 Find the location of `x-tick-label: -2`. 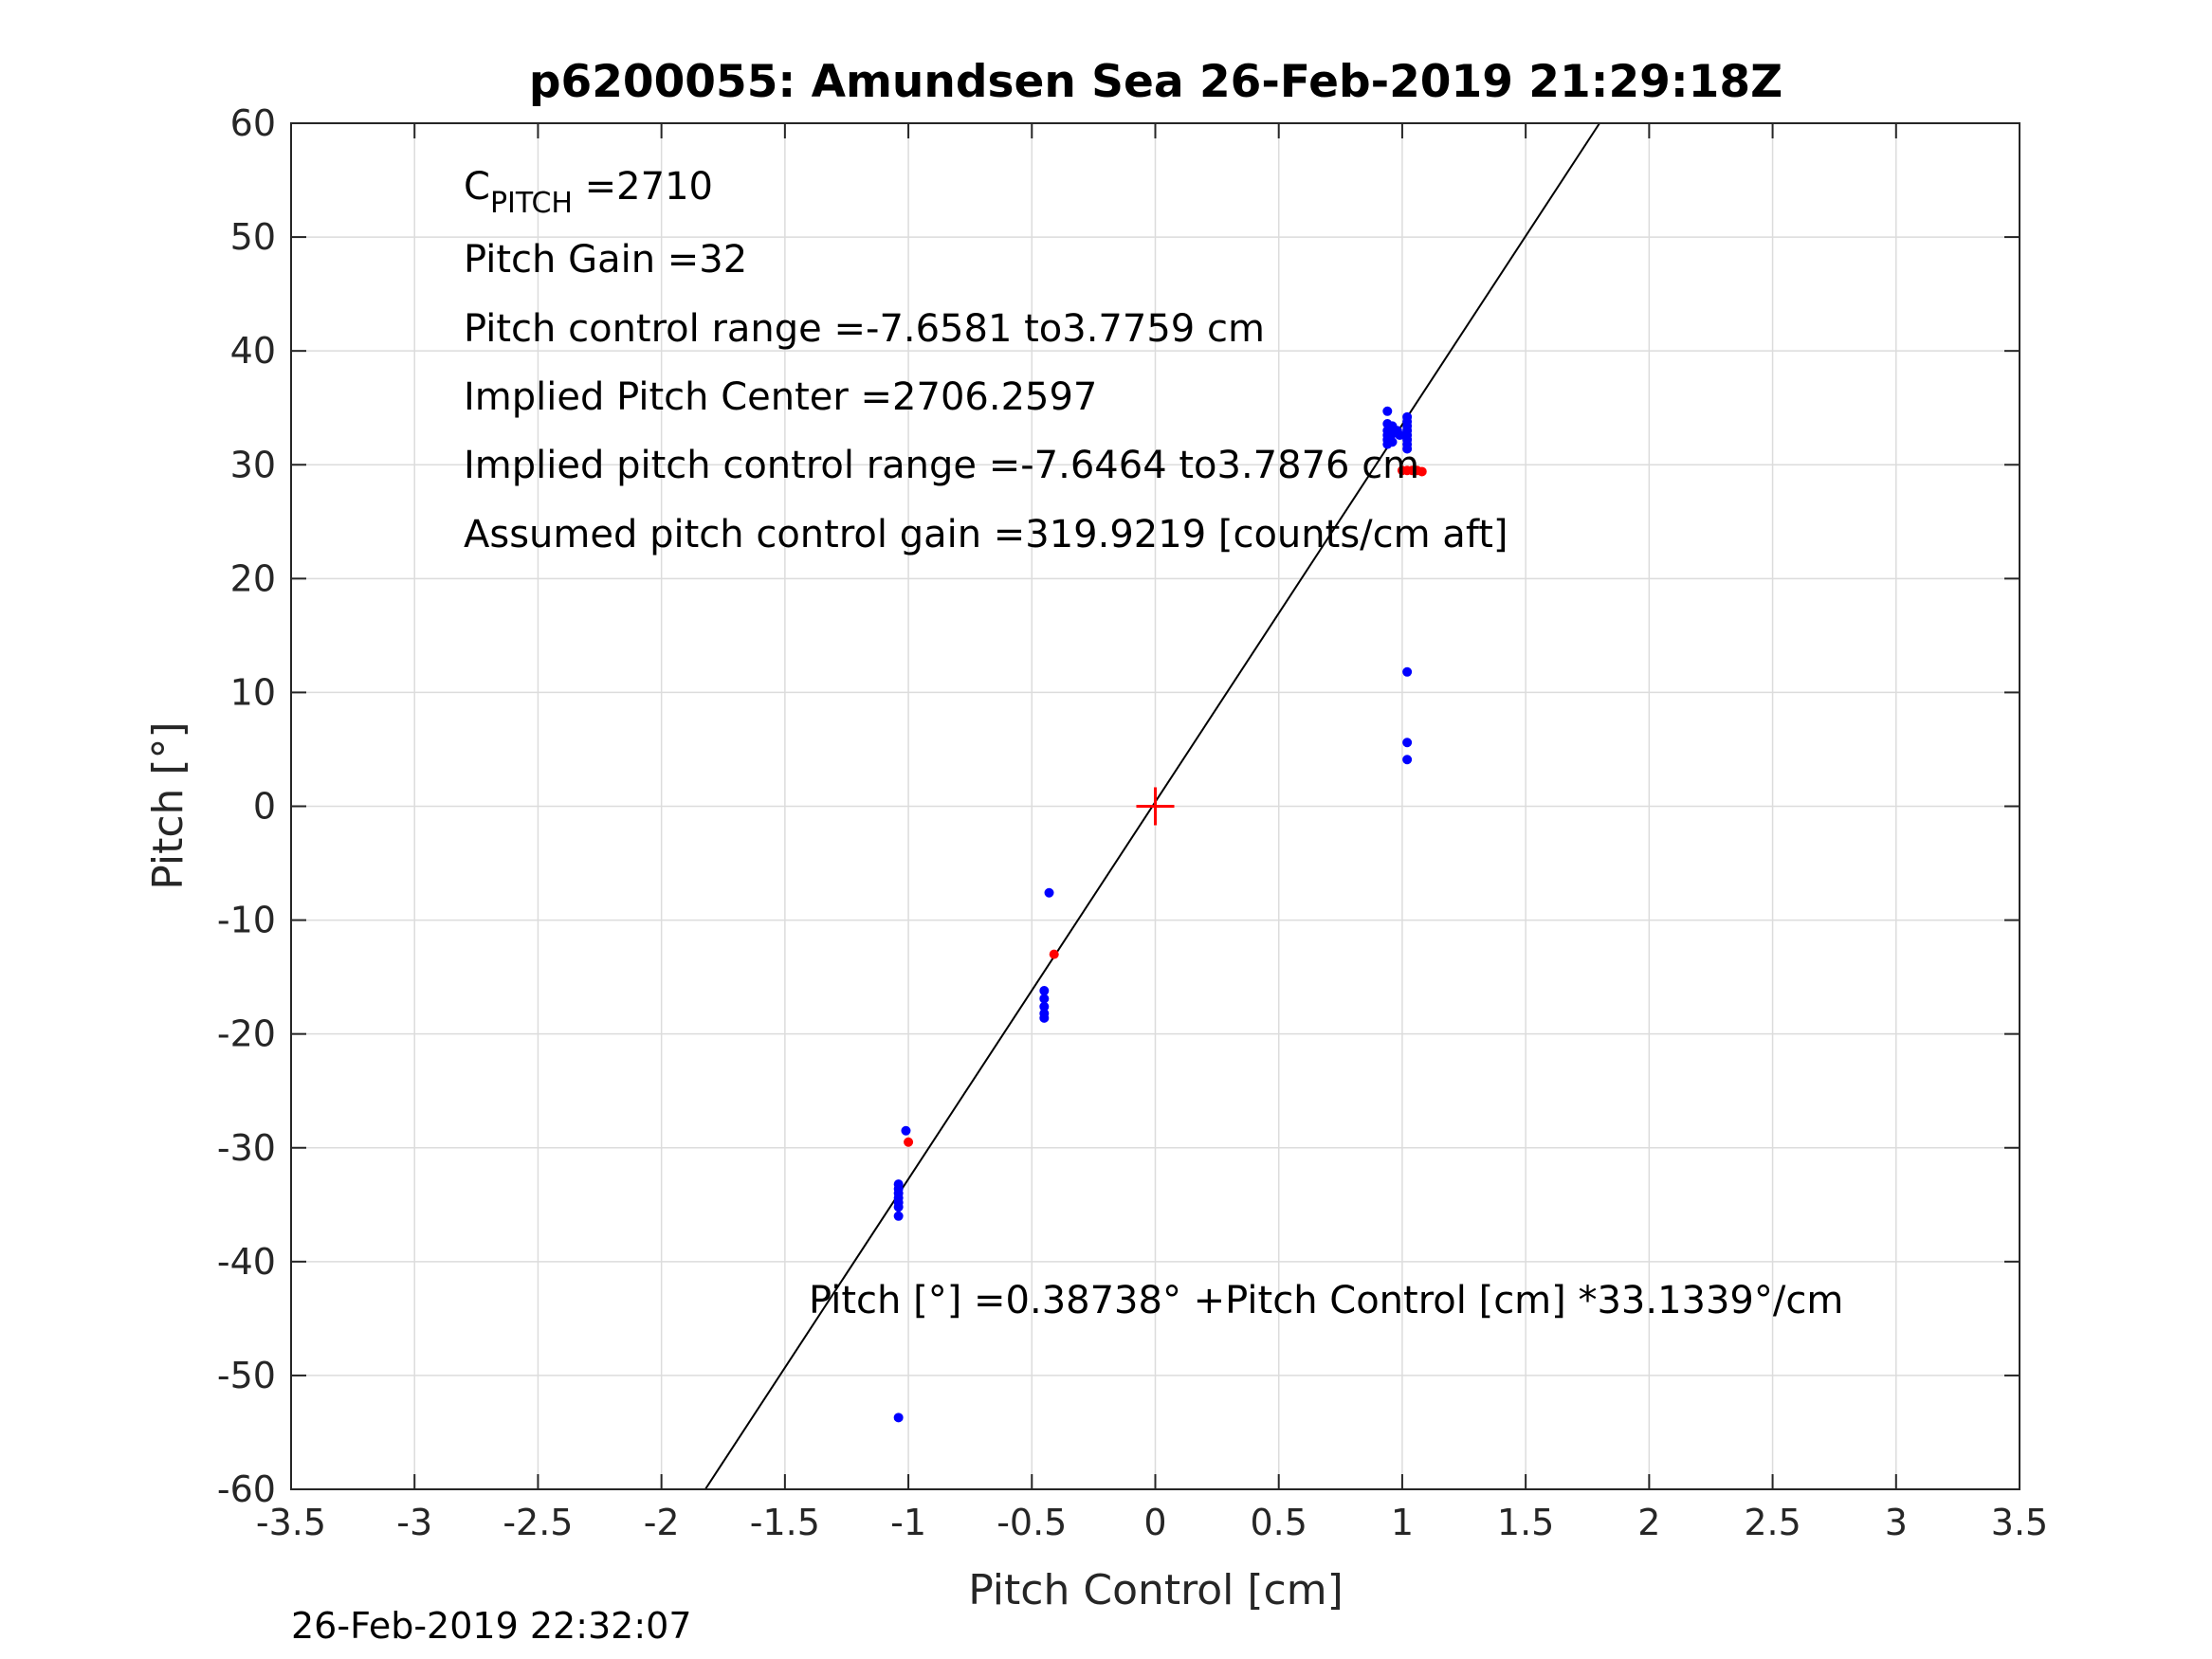

x-tick-label: -2 is located at coordinates (662, 1522).